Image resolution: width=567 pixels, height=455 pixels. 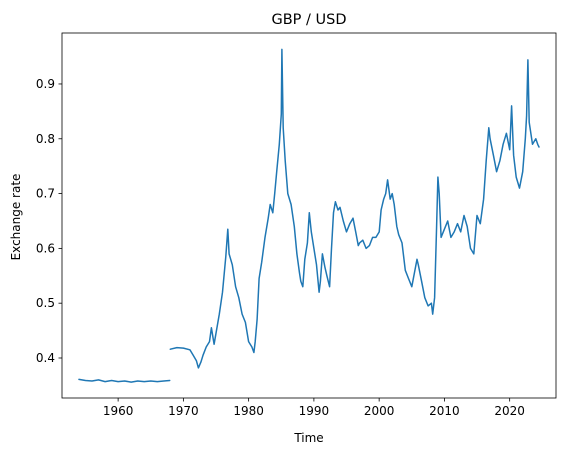 What do you see at coordinates (444, 411) in the screenshot?
I see `x-tick-label: 2010` at bounding box center [444, 411].